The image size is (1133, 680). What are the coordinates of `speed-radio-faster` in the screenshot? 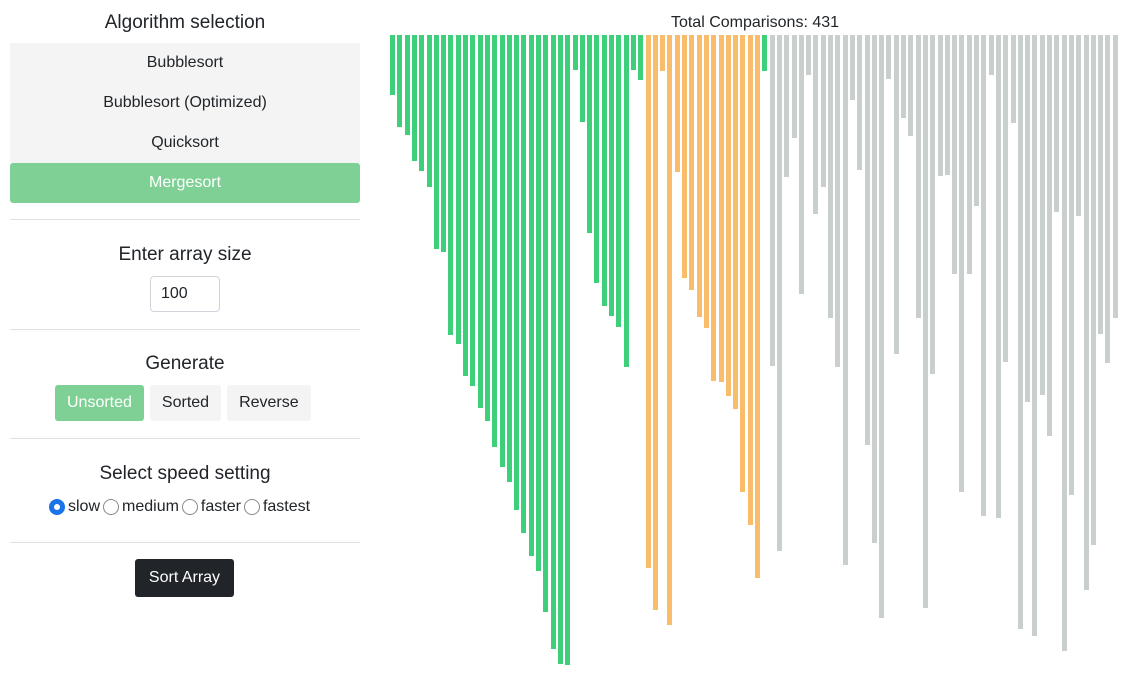 It's located at (189, 507).